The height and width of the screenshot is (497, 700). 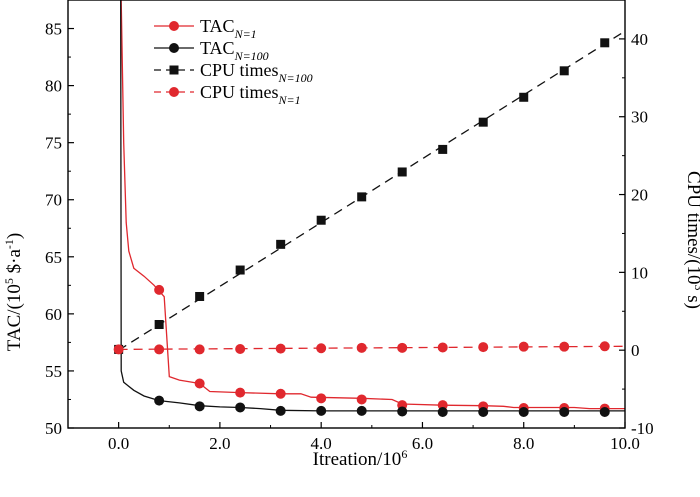 I want to click on y-right-tick-label-0: -10, so click(x=642, y=428).